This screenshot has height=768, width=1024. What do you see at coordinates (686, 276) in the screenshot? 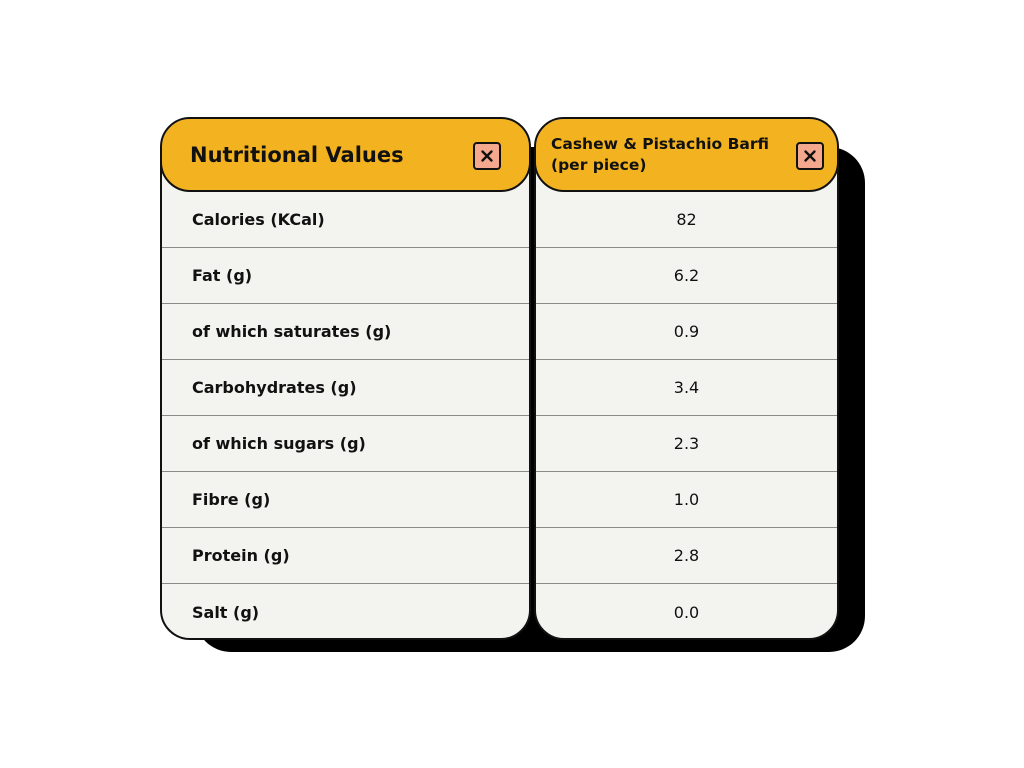
I see `nutrient-value-fat: 6.2` at bounding box center [686, 276].